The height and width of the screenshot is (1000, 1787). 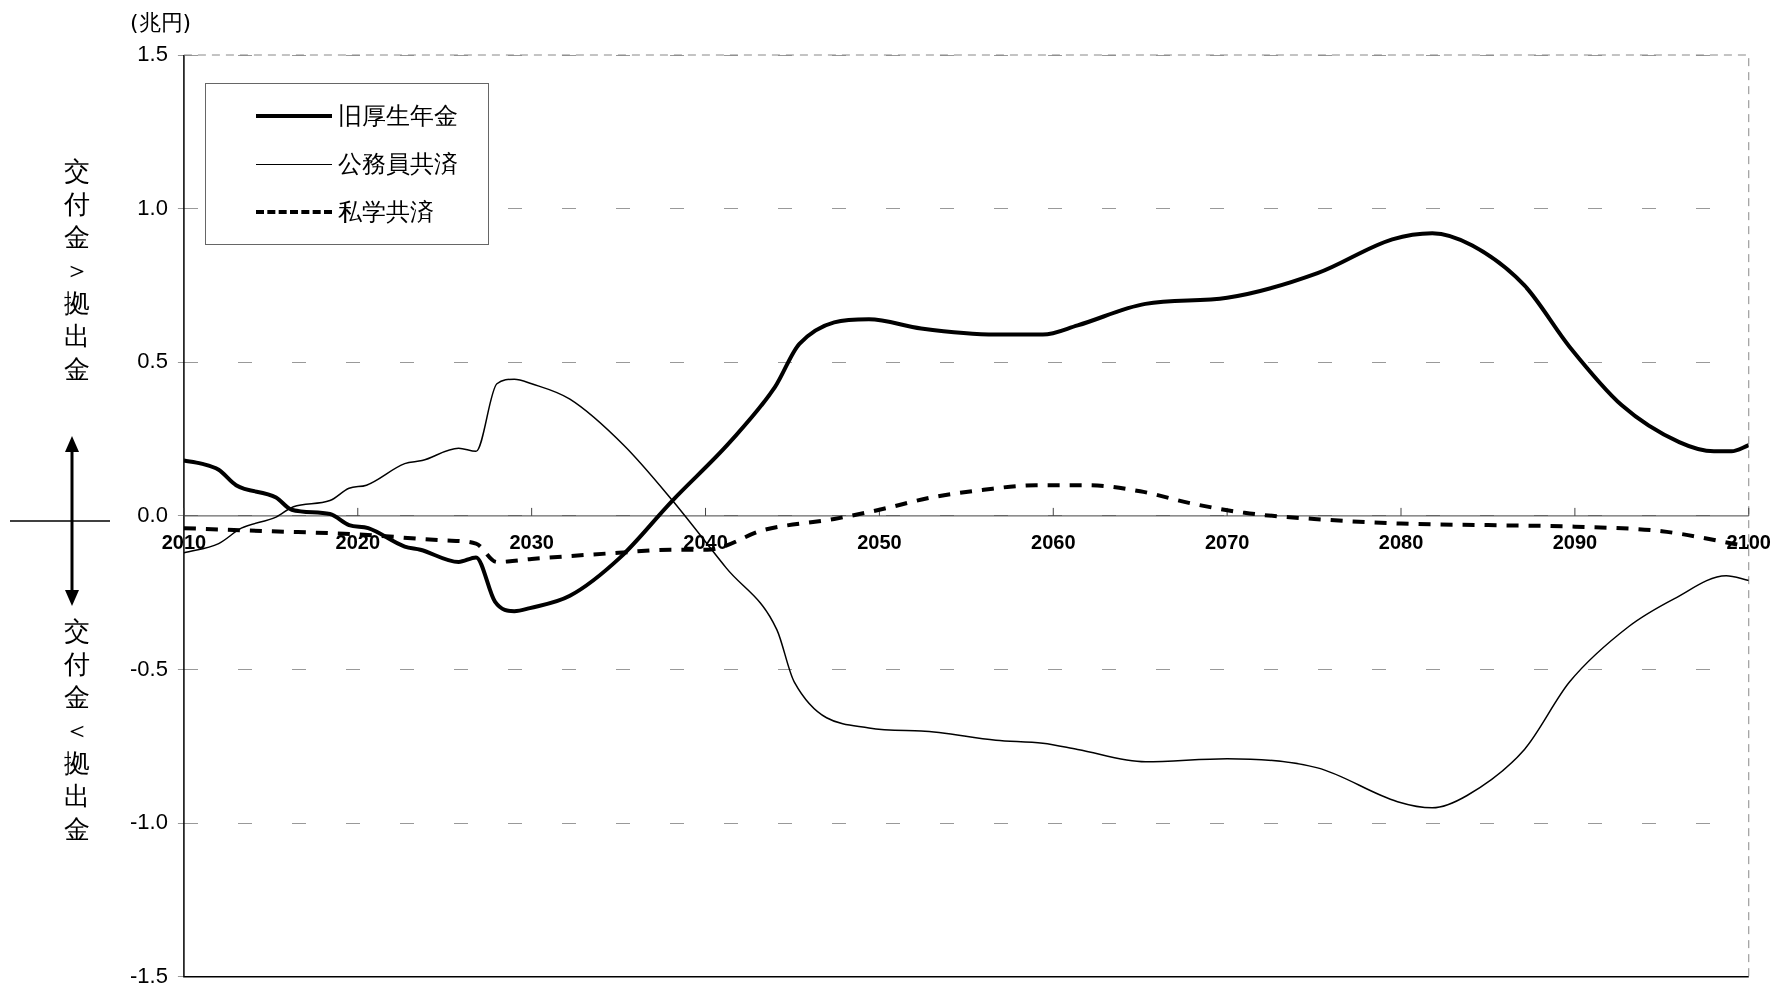 I want to click on y-tick-label: -0.5, so click(x=148, y=668).